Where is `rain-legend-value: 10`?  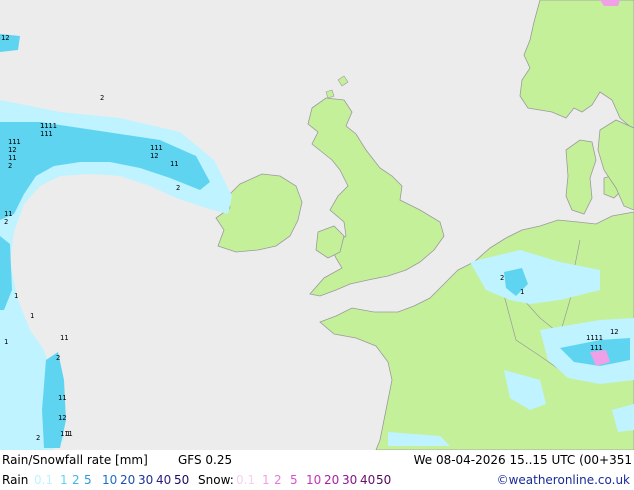 rain-legend-value: 10 is located at coordinates (110, 480).